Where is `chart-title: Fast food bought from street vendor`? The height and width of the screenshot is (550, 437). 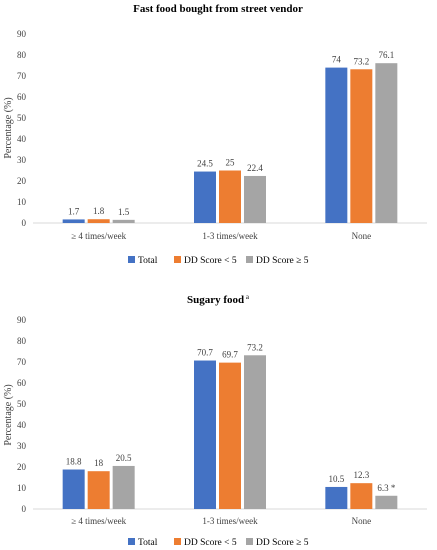 chart-title: Fast food bought from street vendor is located at coordinates (218, 9).